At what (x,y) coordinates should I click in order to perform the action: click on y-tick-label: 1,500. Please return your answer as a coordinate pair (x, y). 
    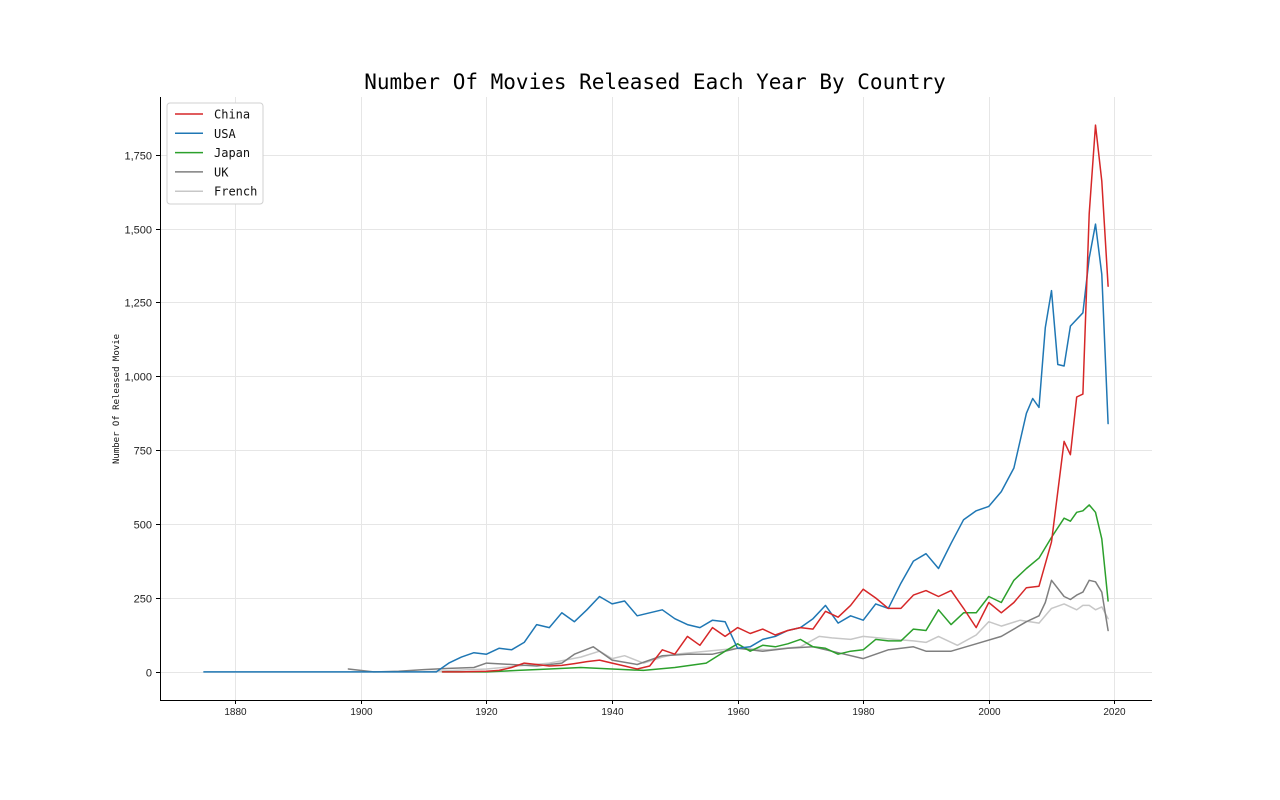
    Looking at the image, I should click on (138, 231).